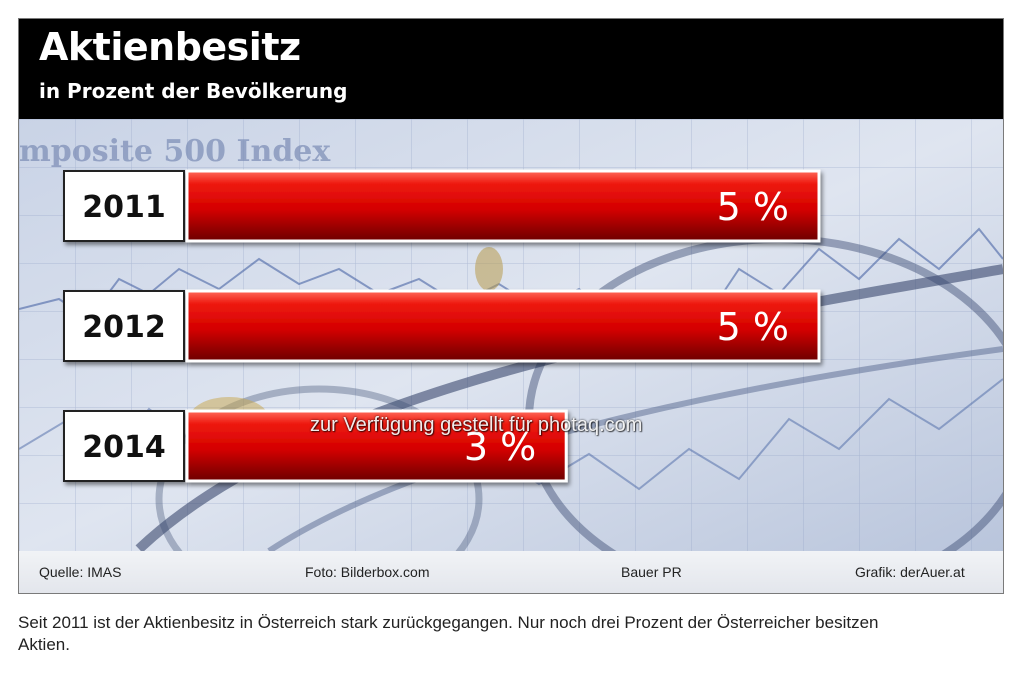 This screenshot has width=1024, height=696. Describe the element at coordinates (503, 206) in the screenshot. I see `bar-2011` at that location.